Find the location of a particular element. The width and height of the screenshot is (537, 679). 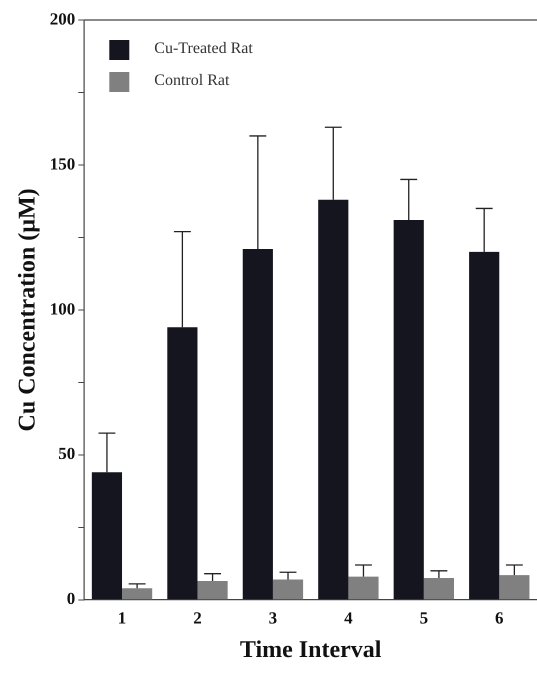

x-tick-label: 5 is located at coordinates (424, 618).